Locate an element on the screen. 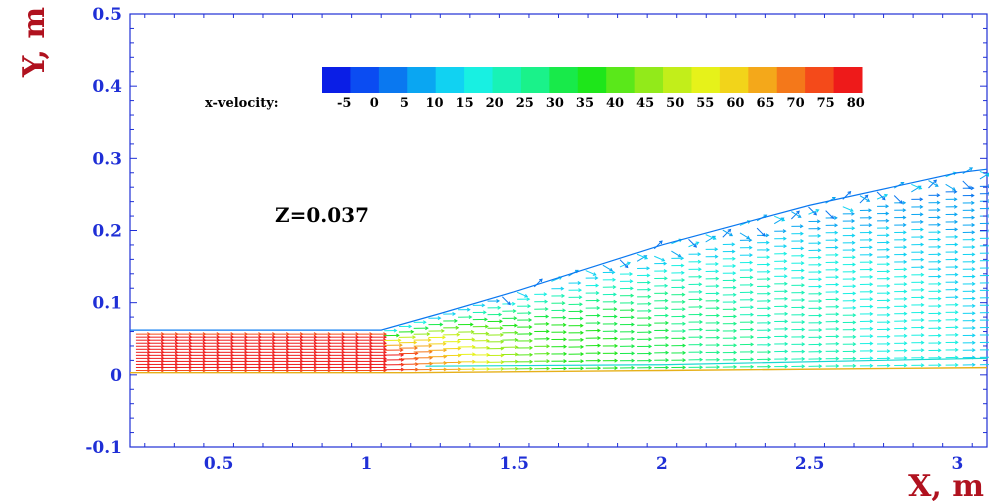 The width and height of the screenshot is (989, 501). colorbar-tick-label: 80 is located at coordinates (856, 103).